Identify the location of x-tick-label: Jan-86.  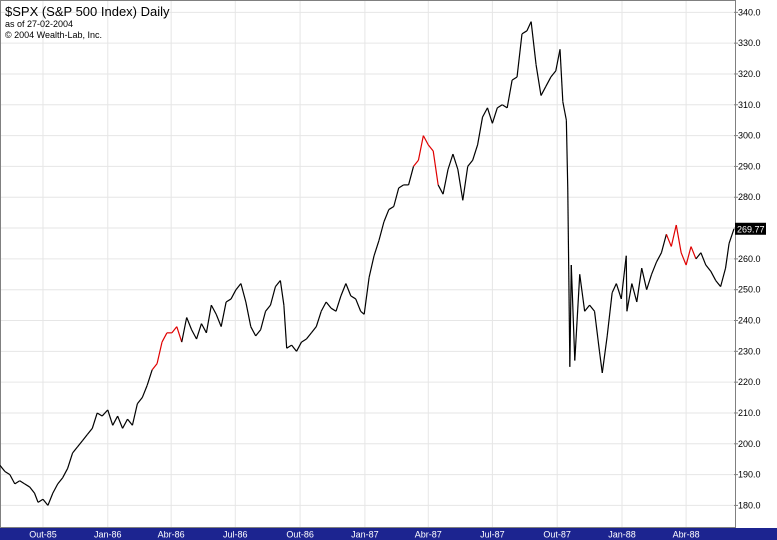
(108, 535).